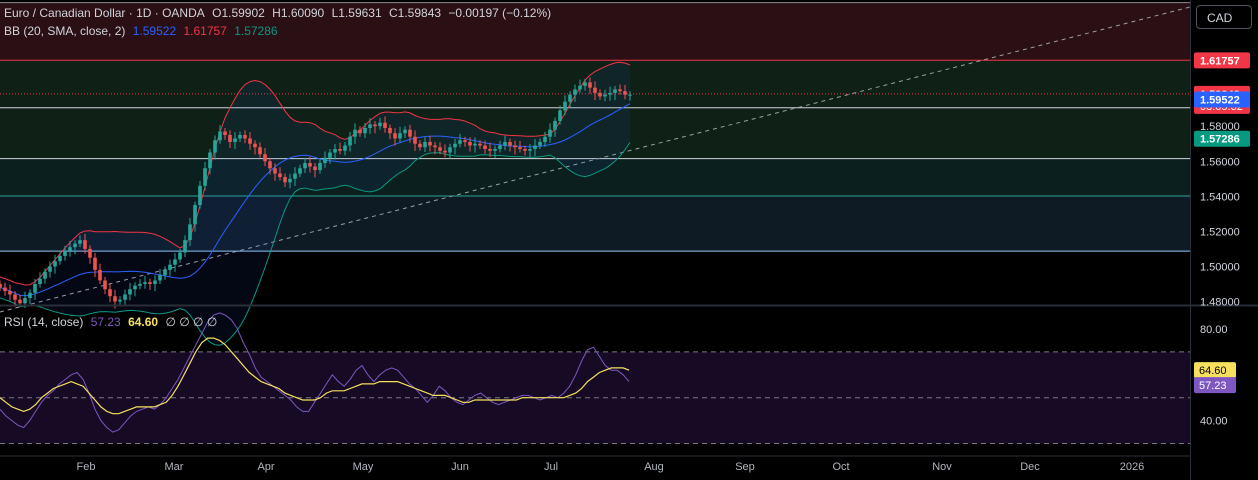 The width and height of the screenshot is (1258, 480). I want to click on rsi-axis-label-text: 64.60, so click(1213, 371).